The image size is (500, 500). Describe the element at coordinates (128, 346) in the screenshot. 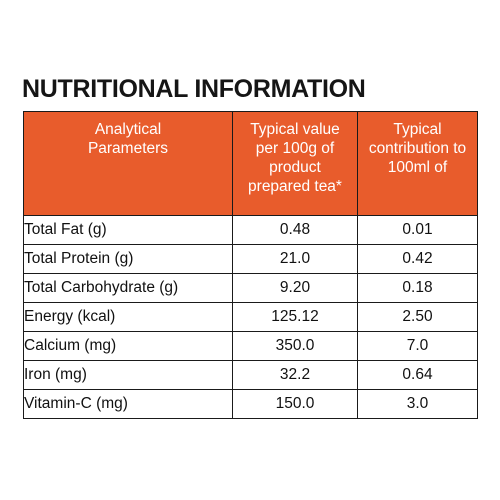

I see `parameter-cell: Calcium (mg)` at that location.